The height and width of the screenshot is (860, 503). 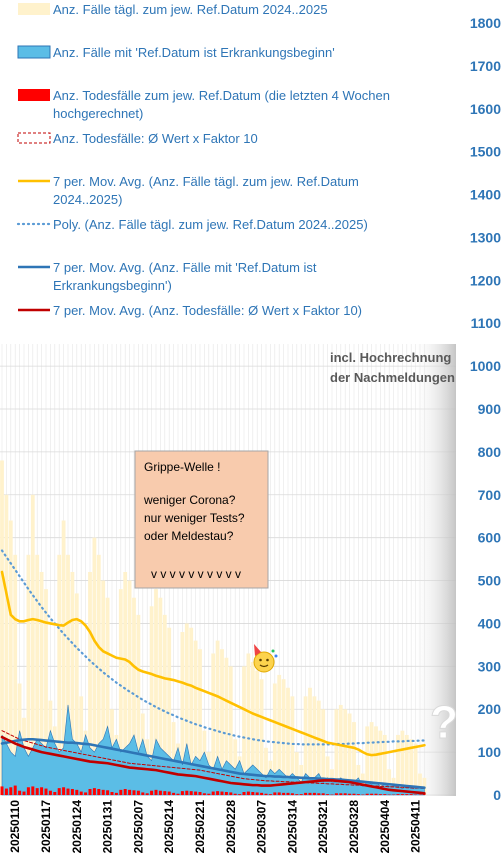 I want to click on y-tick-label: 200, so click(x=490, y=709).